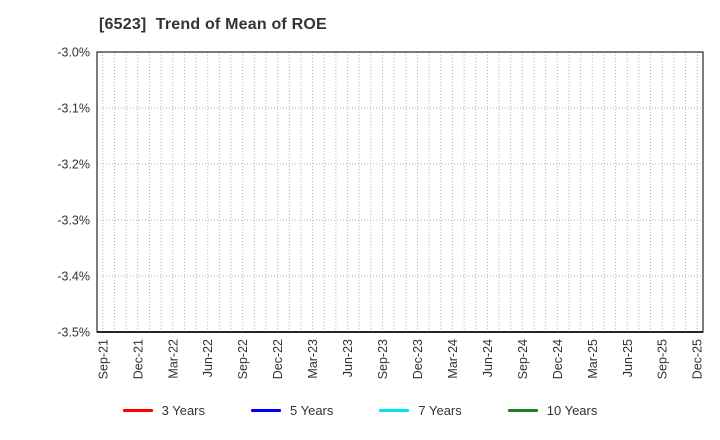 Image resolution: width=720 pixels, height=440 pixels. Describe the element at coordinates (440, 410) in the screenshot. I see `legend-label: 7 Years` at that location.